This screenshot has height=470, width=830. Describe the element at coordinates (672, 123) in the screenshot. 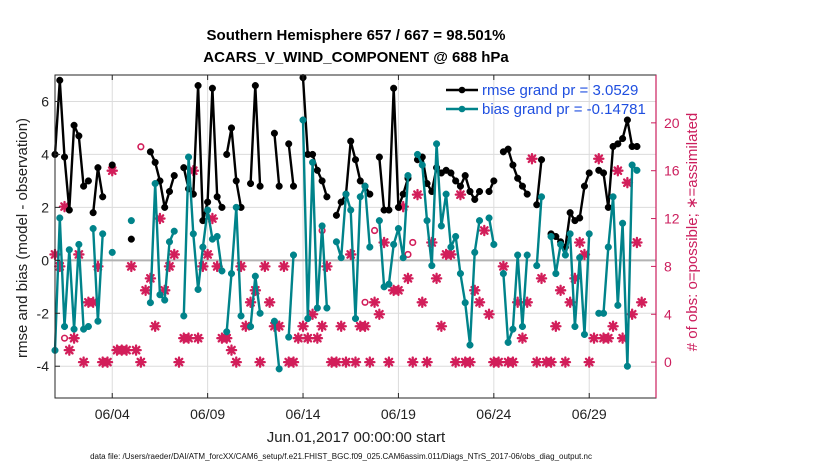

I see `y-right-tick-label: 20` at that location.